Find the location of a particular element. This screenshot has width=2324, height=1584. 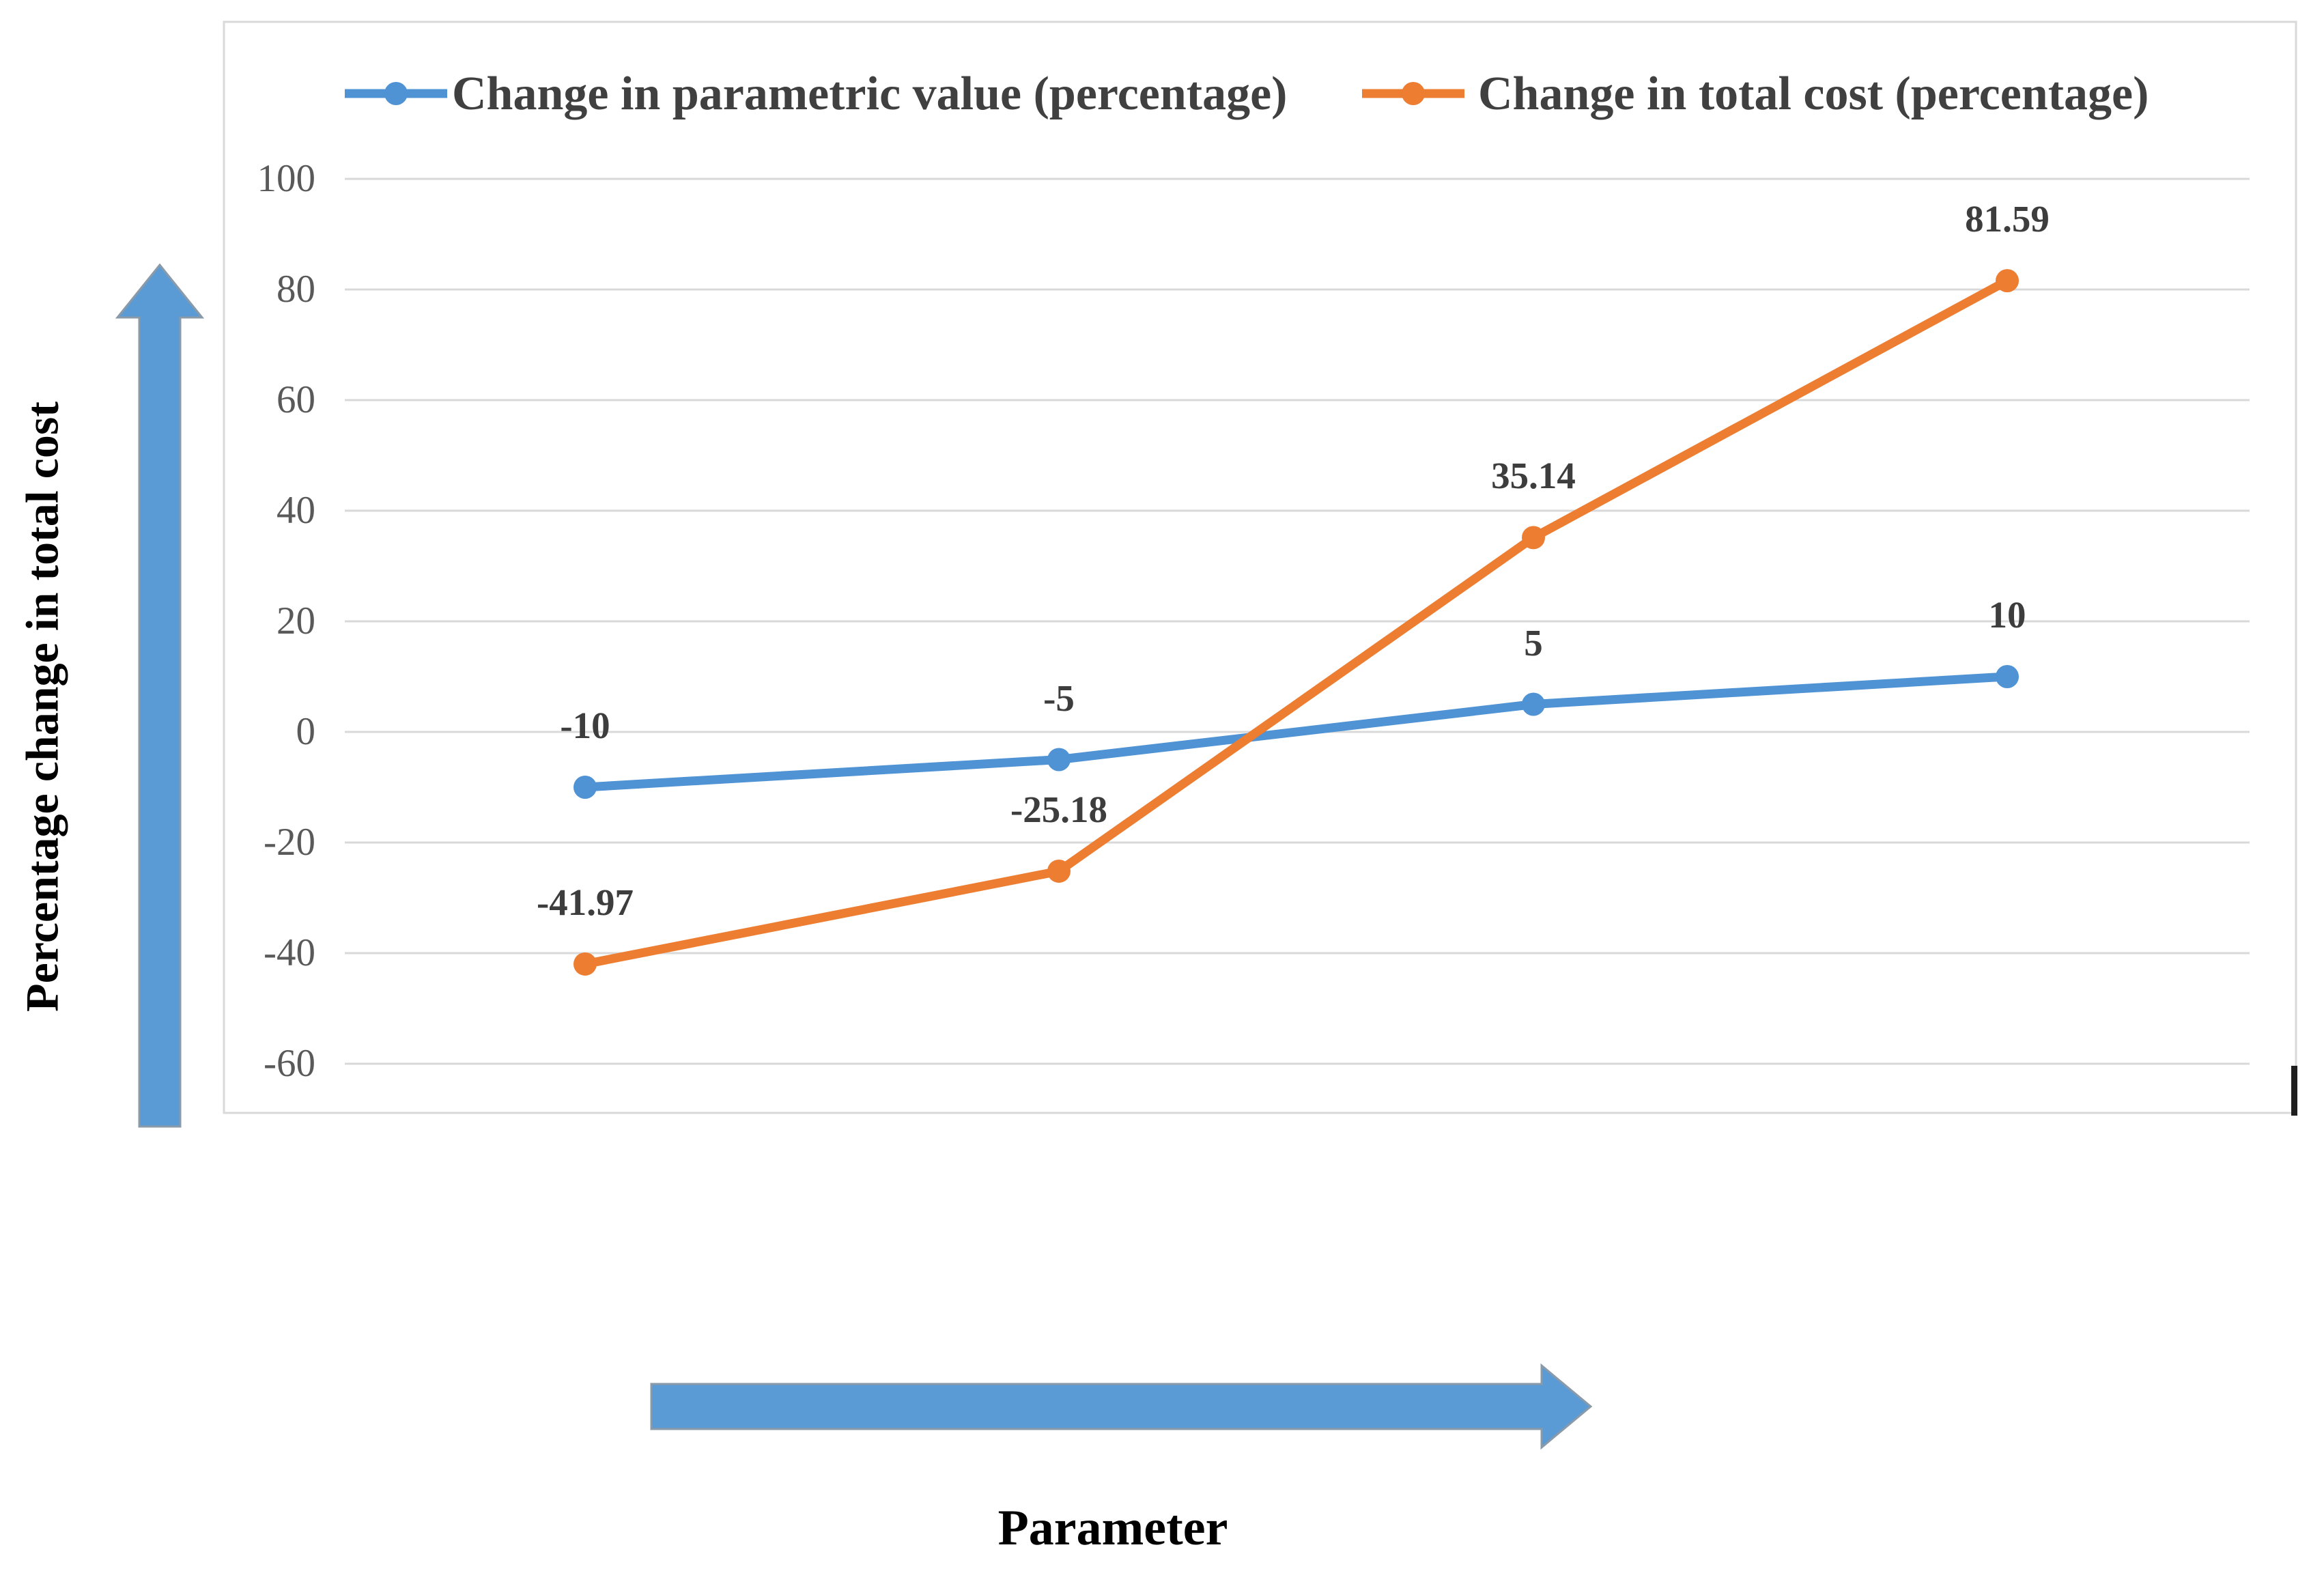

y-tick-20: 20 is located at coordinates (296, 621).